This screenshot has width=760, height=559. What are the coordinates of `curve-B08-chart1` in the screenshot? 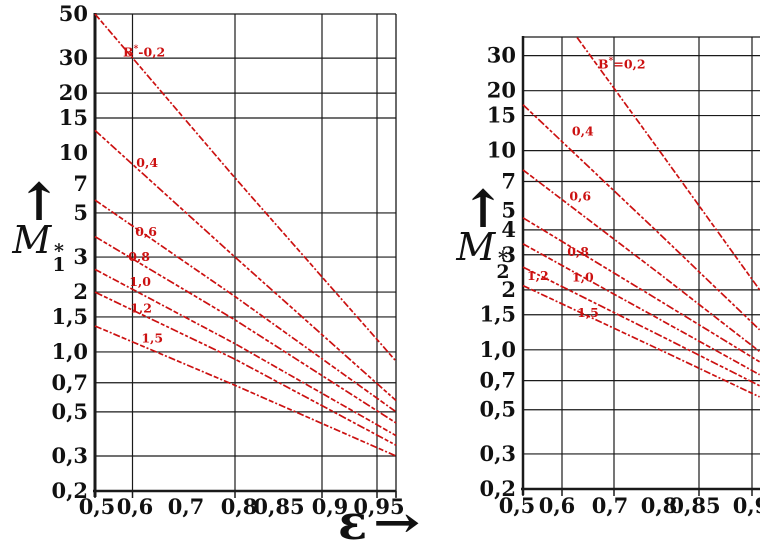 It's located at (245, 329).